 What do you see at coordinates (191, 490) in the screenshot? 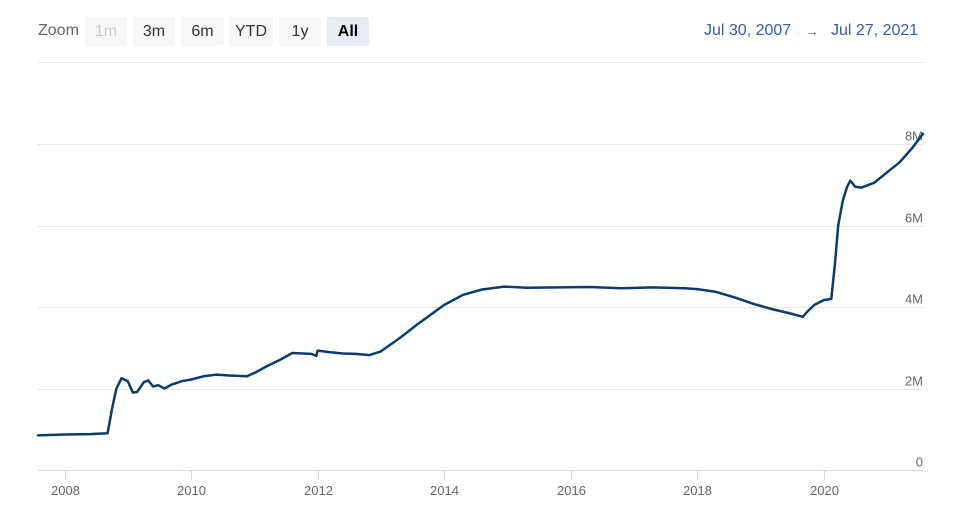
I see `x-tick-label: 2010` at bounding box center [191, 490].